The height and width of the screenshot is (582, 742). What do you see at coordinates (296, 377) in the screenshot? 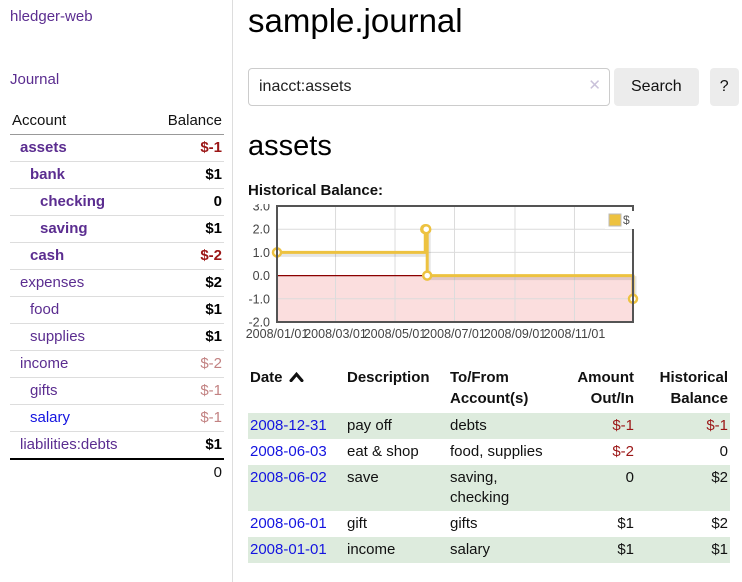
I see `sort-ascending-icon` at bounding box center [296, 377].